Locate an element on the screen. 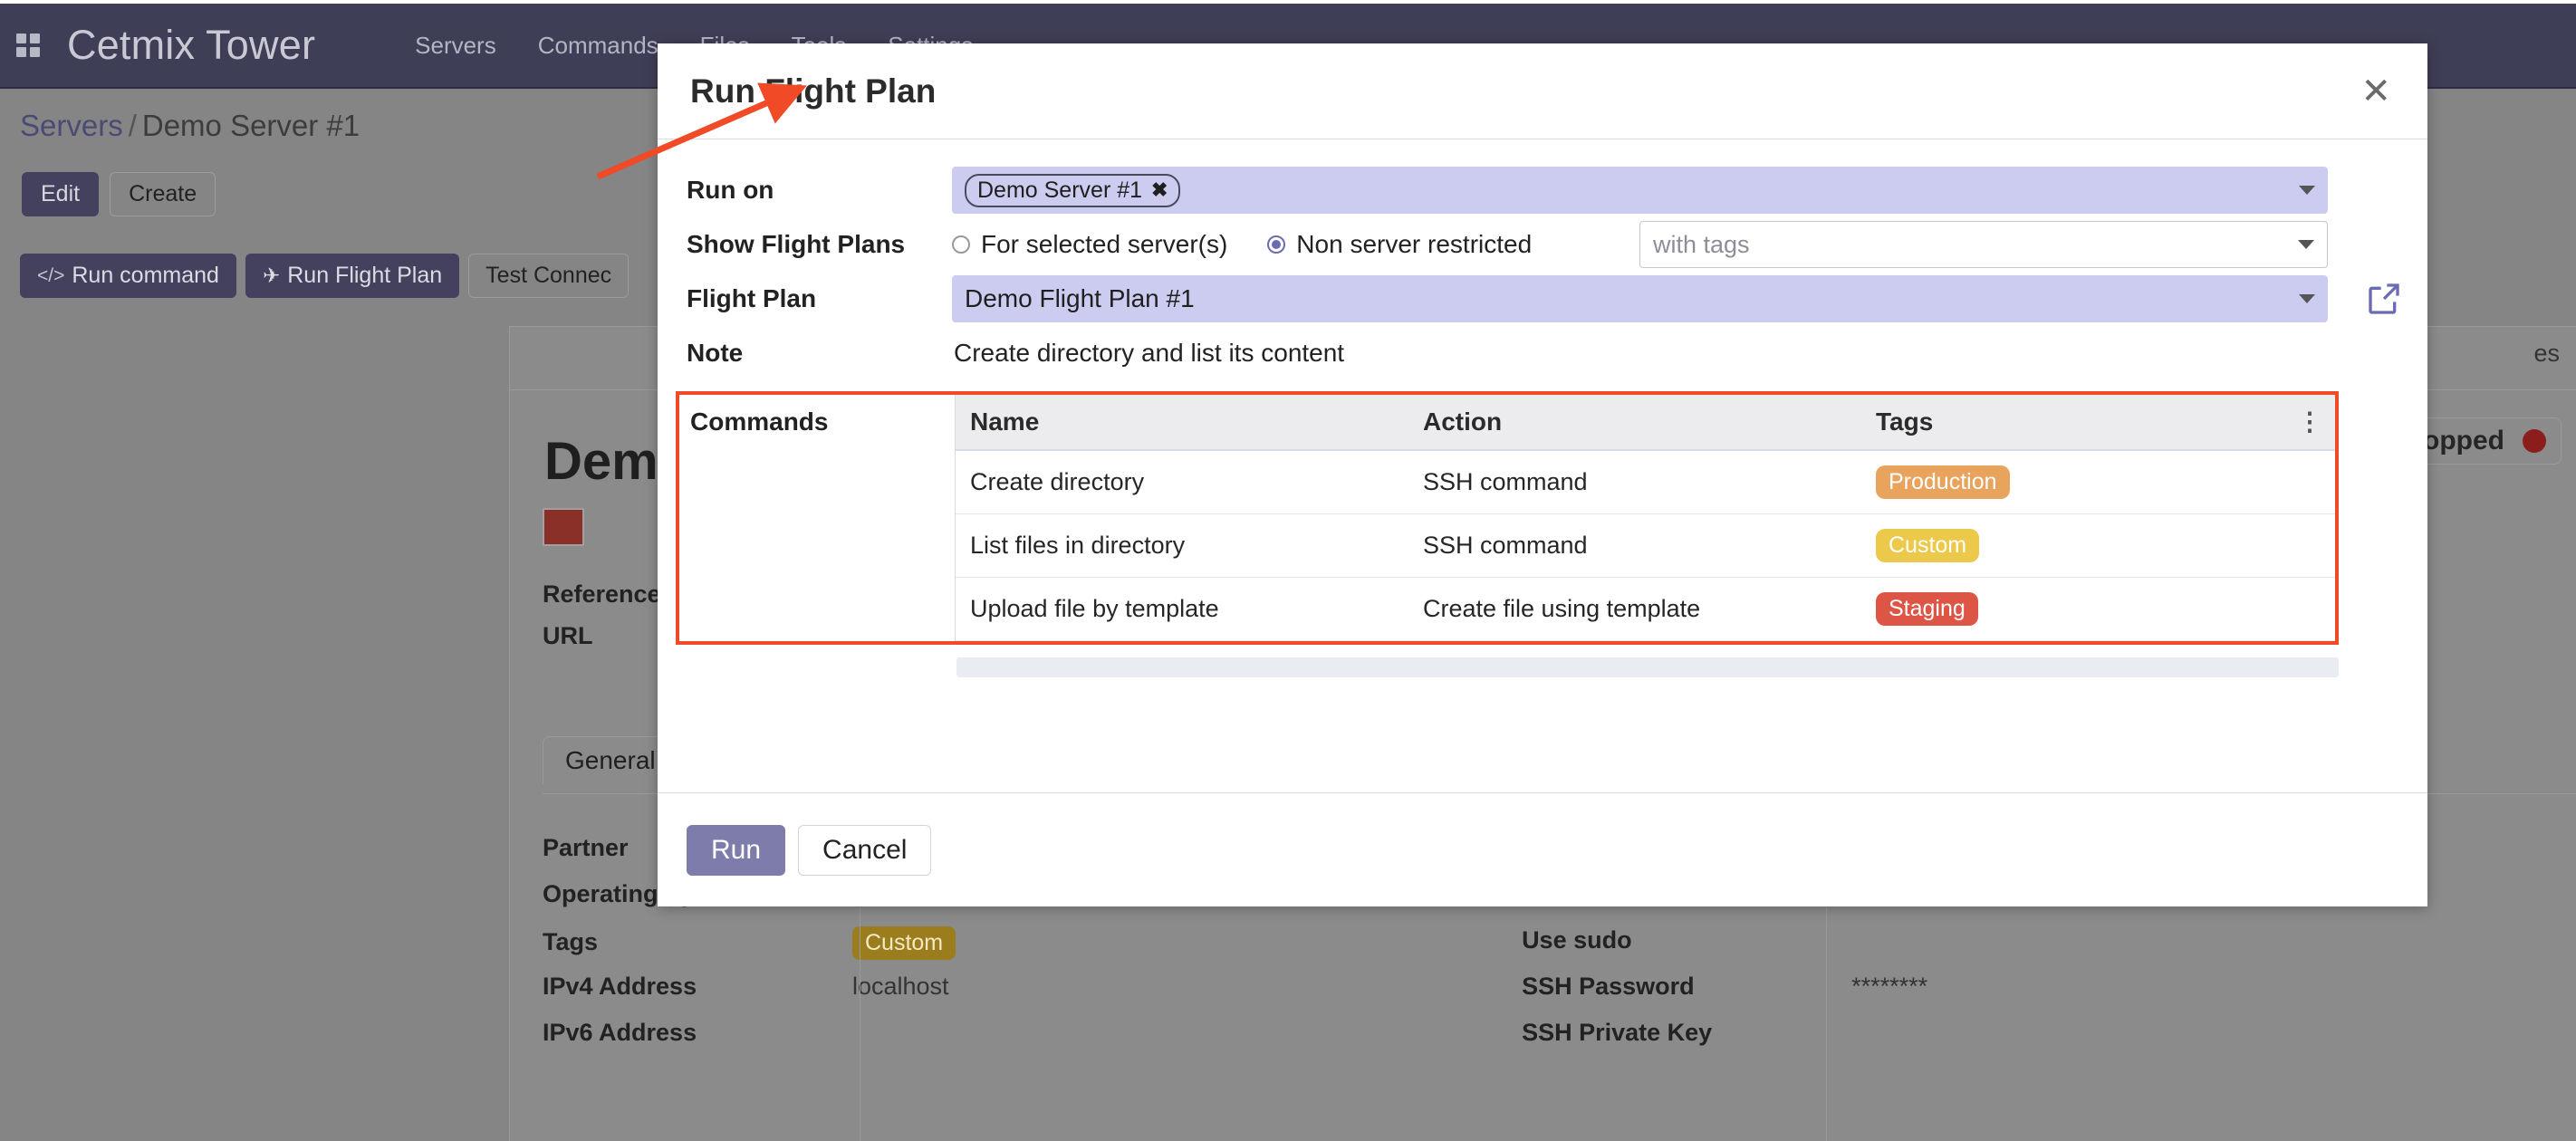 The height and width of the screenshot is (1141, 2576). breadcrumb: Servers / Demo Server #1 is located at coordinates (190, 126).